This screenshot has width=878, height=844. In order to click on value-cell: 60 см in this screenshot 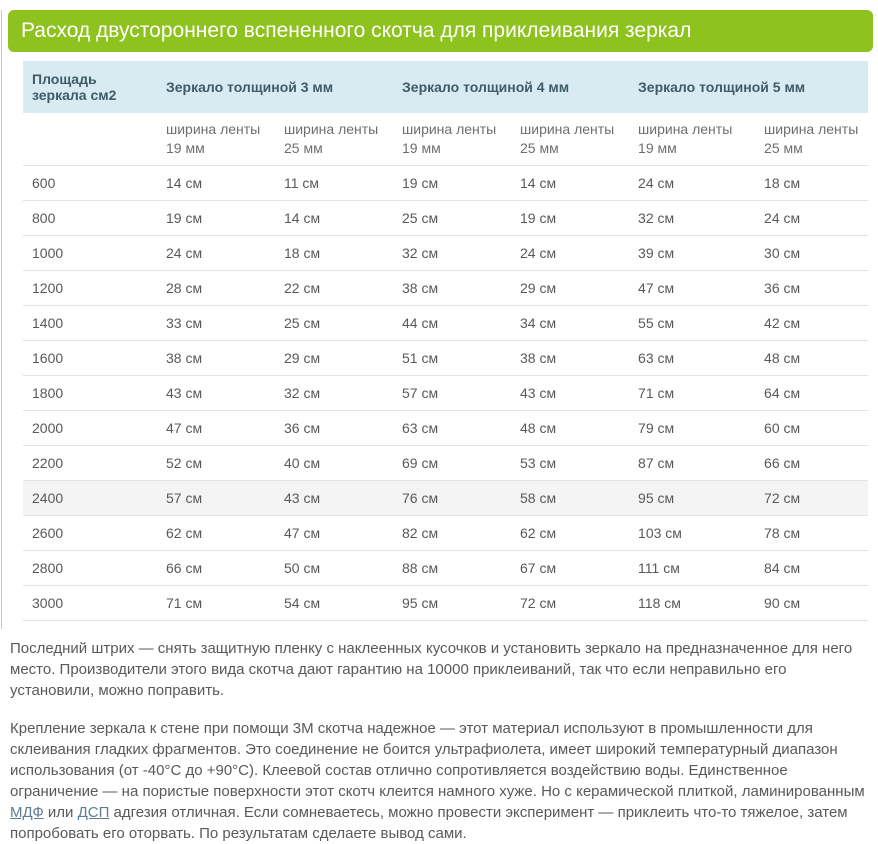, I will do `click(812, 428)`.